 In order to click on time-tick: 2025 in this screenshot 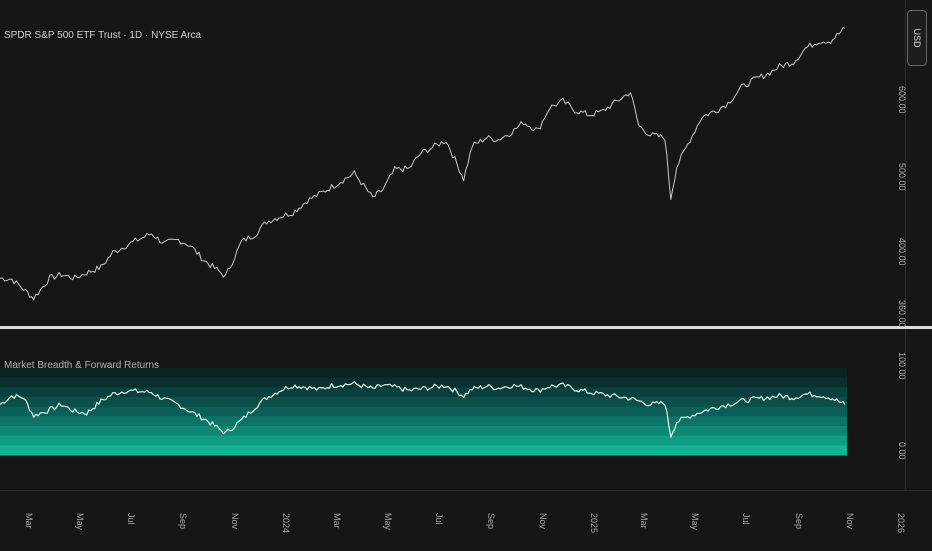, I will do `click(594, 523)`.